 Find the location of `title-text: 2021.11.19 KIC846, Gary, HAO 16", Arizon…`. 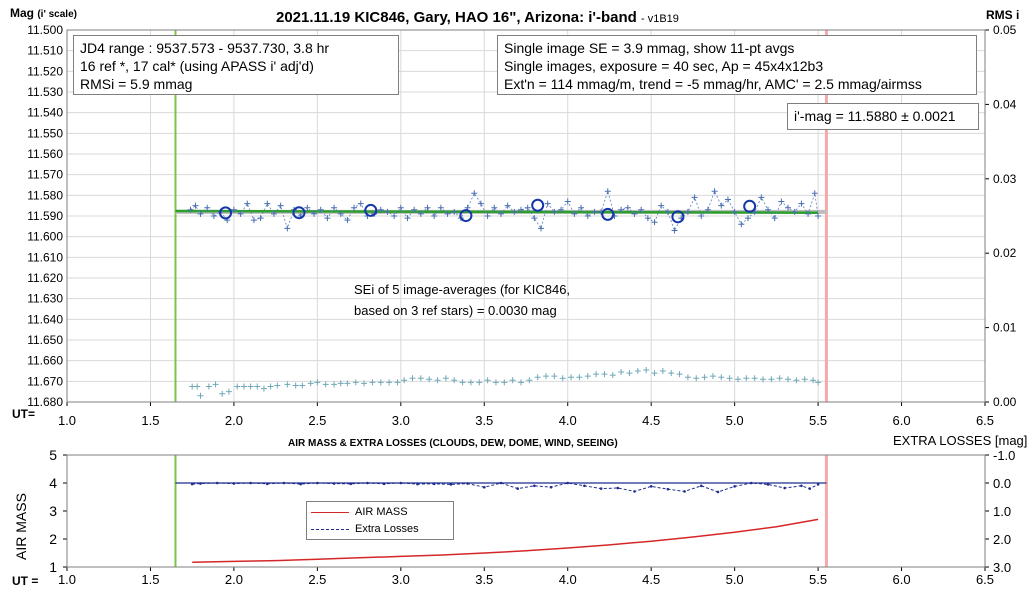

title-text: 2021.11.19 KIC846, Gary, HAO 16", Arizon… is located at coordinates (456, 17).